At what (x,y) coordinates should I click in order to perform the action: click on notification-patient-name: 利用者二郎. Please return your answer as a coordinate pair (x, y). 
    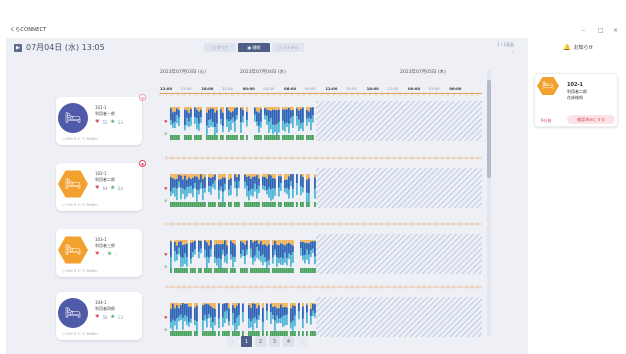
    Looking at the image, I should click on (577, 91).